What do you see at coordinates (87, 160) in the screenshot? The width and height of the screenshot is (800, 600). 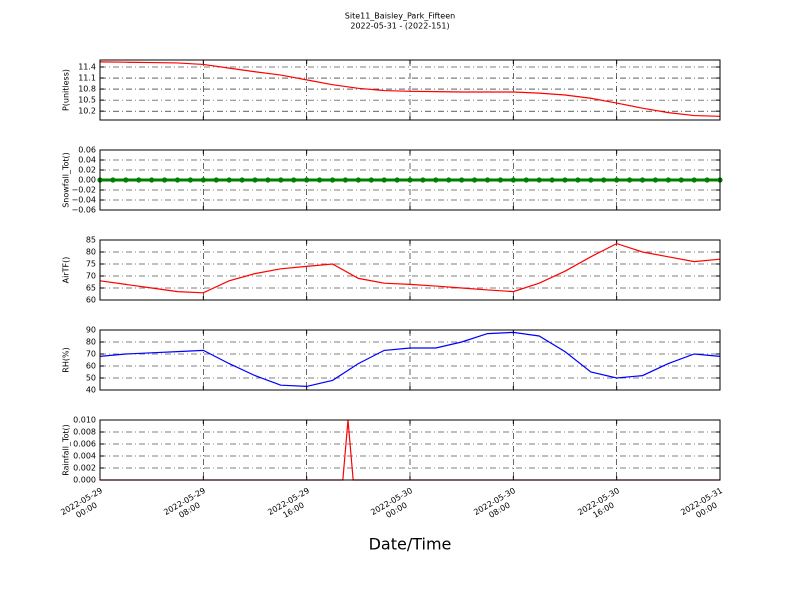 I see `y-tick-label: 0.04` at bounding box center [87, 160].